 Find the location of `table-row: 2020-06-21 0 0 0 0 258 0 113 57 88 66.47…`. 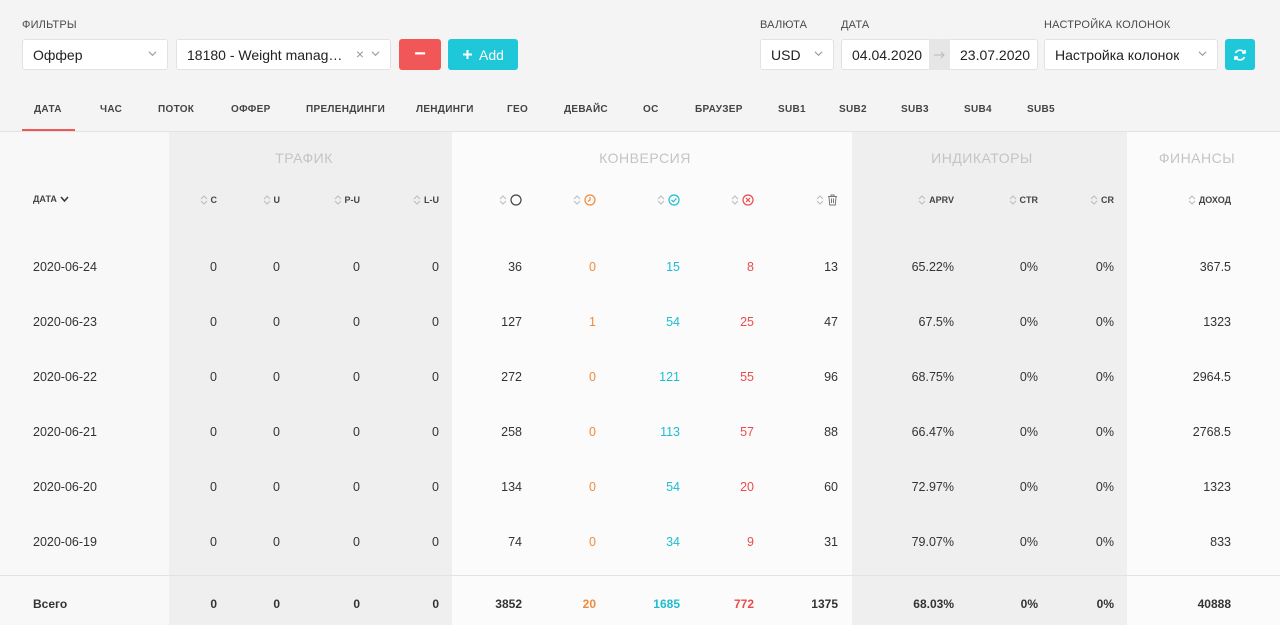

table-row: 2020-06-21 0 0 0 0 258 0 113 57 88 66.47… is located at coordinates (640, 432).